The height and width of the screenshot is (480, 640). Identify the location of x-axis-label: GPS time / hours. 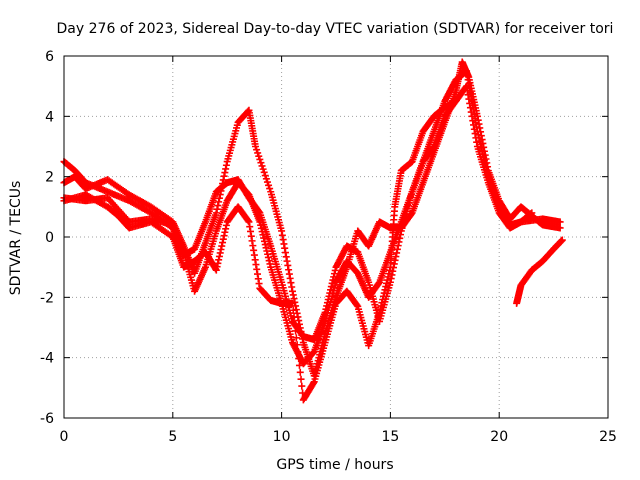
(334, 465).